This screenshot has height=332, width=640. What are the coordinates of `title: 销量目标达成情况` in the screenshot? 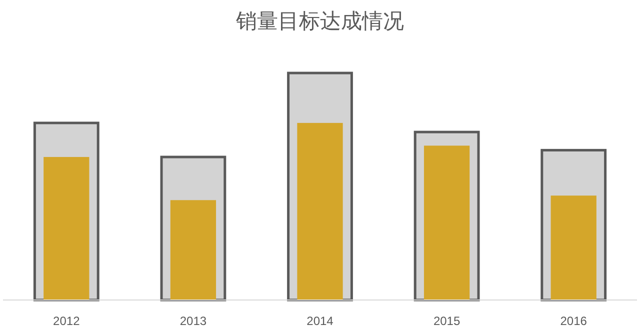 It's located at (320, 21).